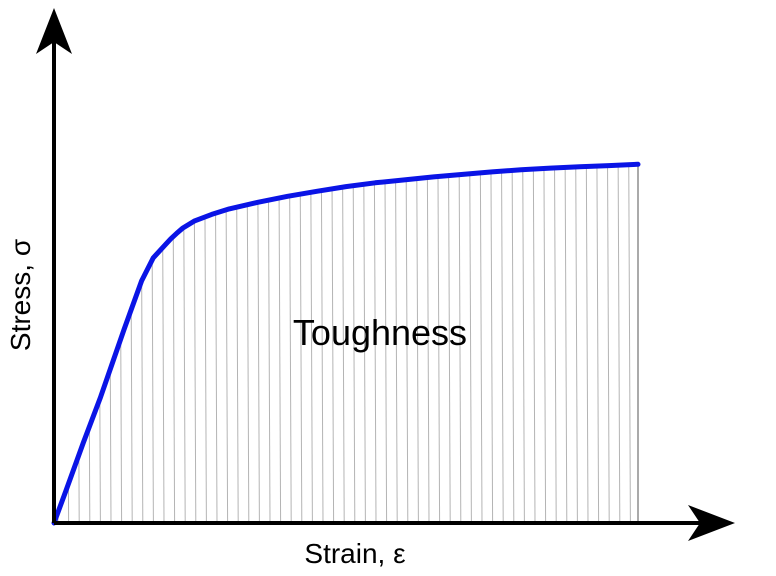  What do you see at coordinates (380, 332) in the screenshot?
I see `toughness-annotation: Toughness` at bounding box center [380, 332].